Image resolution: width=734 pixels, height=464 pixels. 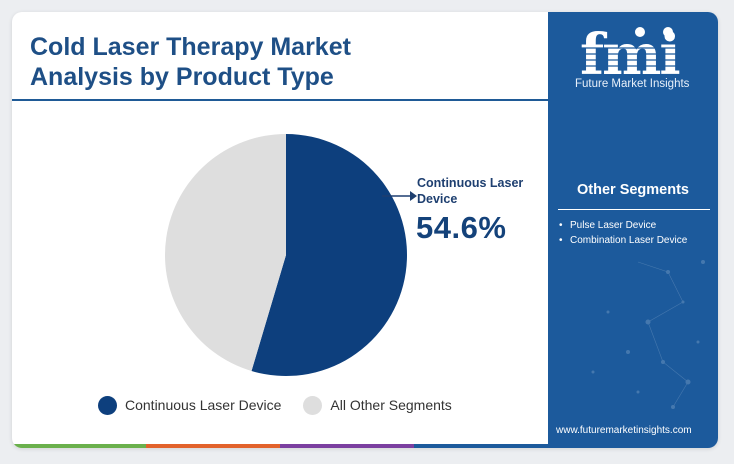 I want to click on other-segments-heading: Other Segments, so click(x=633, y=190).